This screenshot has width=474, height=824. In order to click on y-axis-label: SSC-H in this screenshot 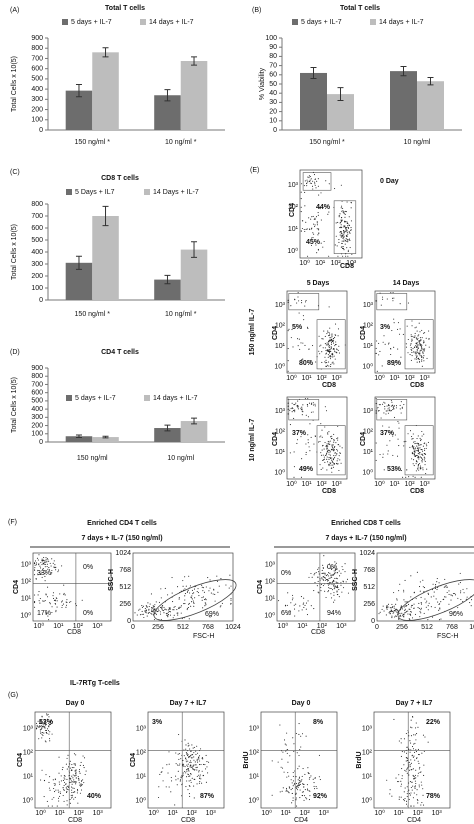, I will do `click(111, 580)`.